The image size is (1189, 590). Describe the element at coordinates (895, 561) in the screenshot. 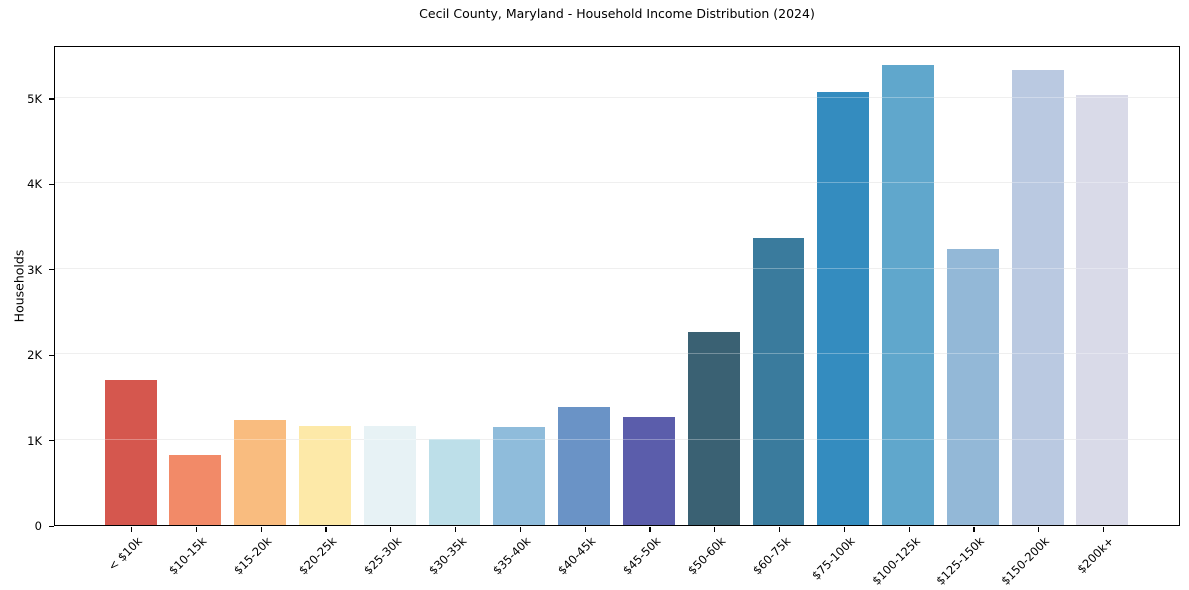

I see `x-tick-label: $100-125k` at that location.